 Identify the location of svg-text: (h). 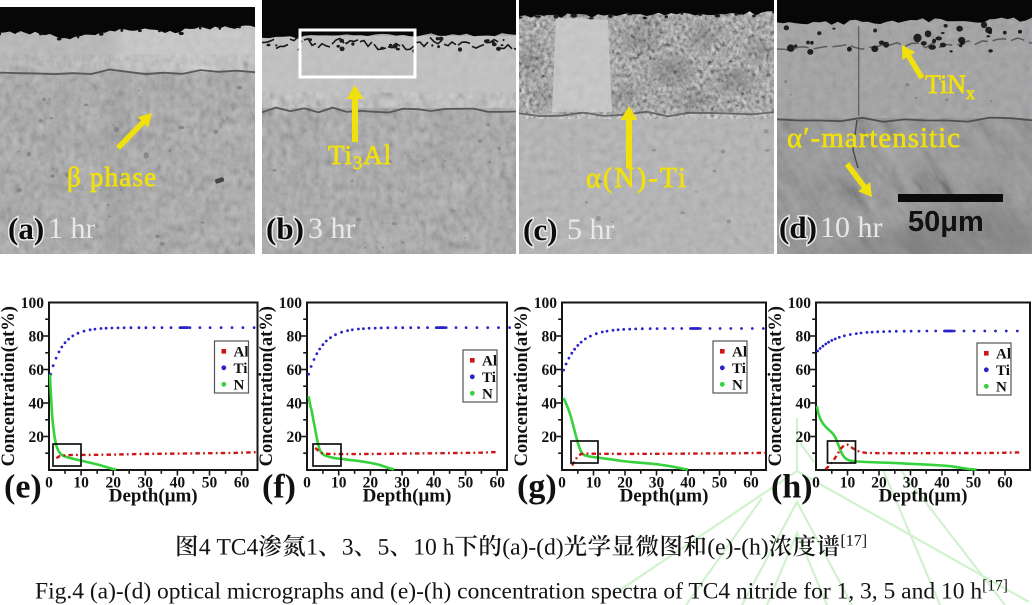
(792, 487).